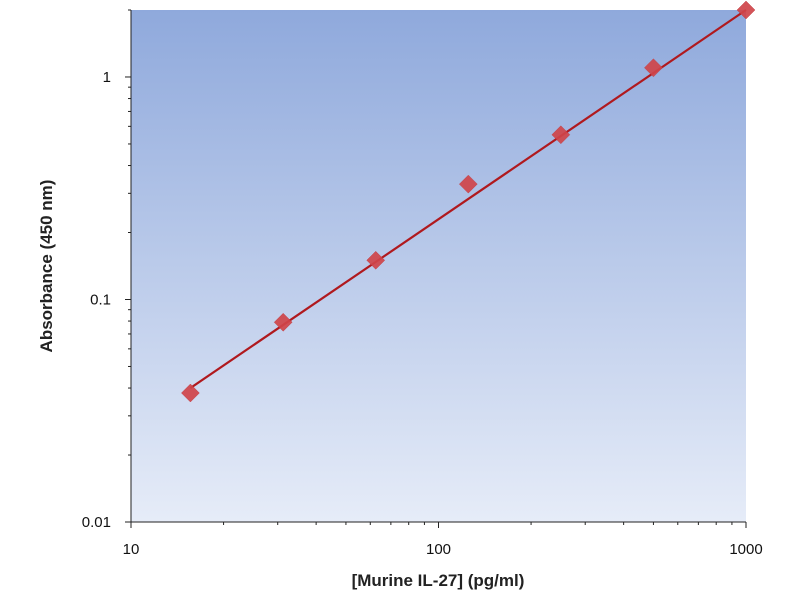 This screenshot has height=600, width=800. Describe the element at coordinates (96, 522) in the screenshot. I see `y-tick-label: 0.01` at that location.